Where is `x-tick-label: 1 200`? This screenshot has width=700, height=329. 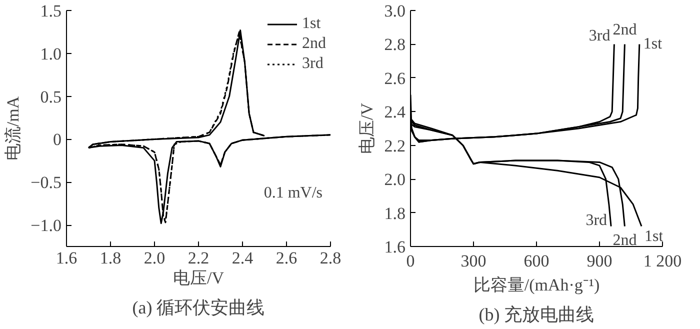
x-tick-label: 1 200 is located at coordinates (662, 261).